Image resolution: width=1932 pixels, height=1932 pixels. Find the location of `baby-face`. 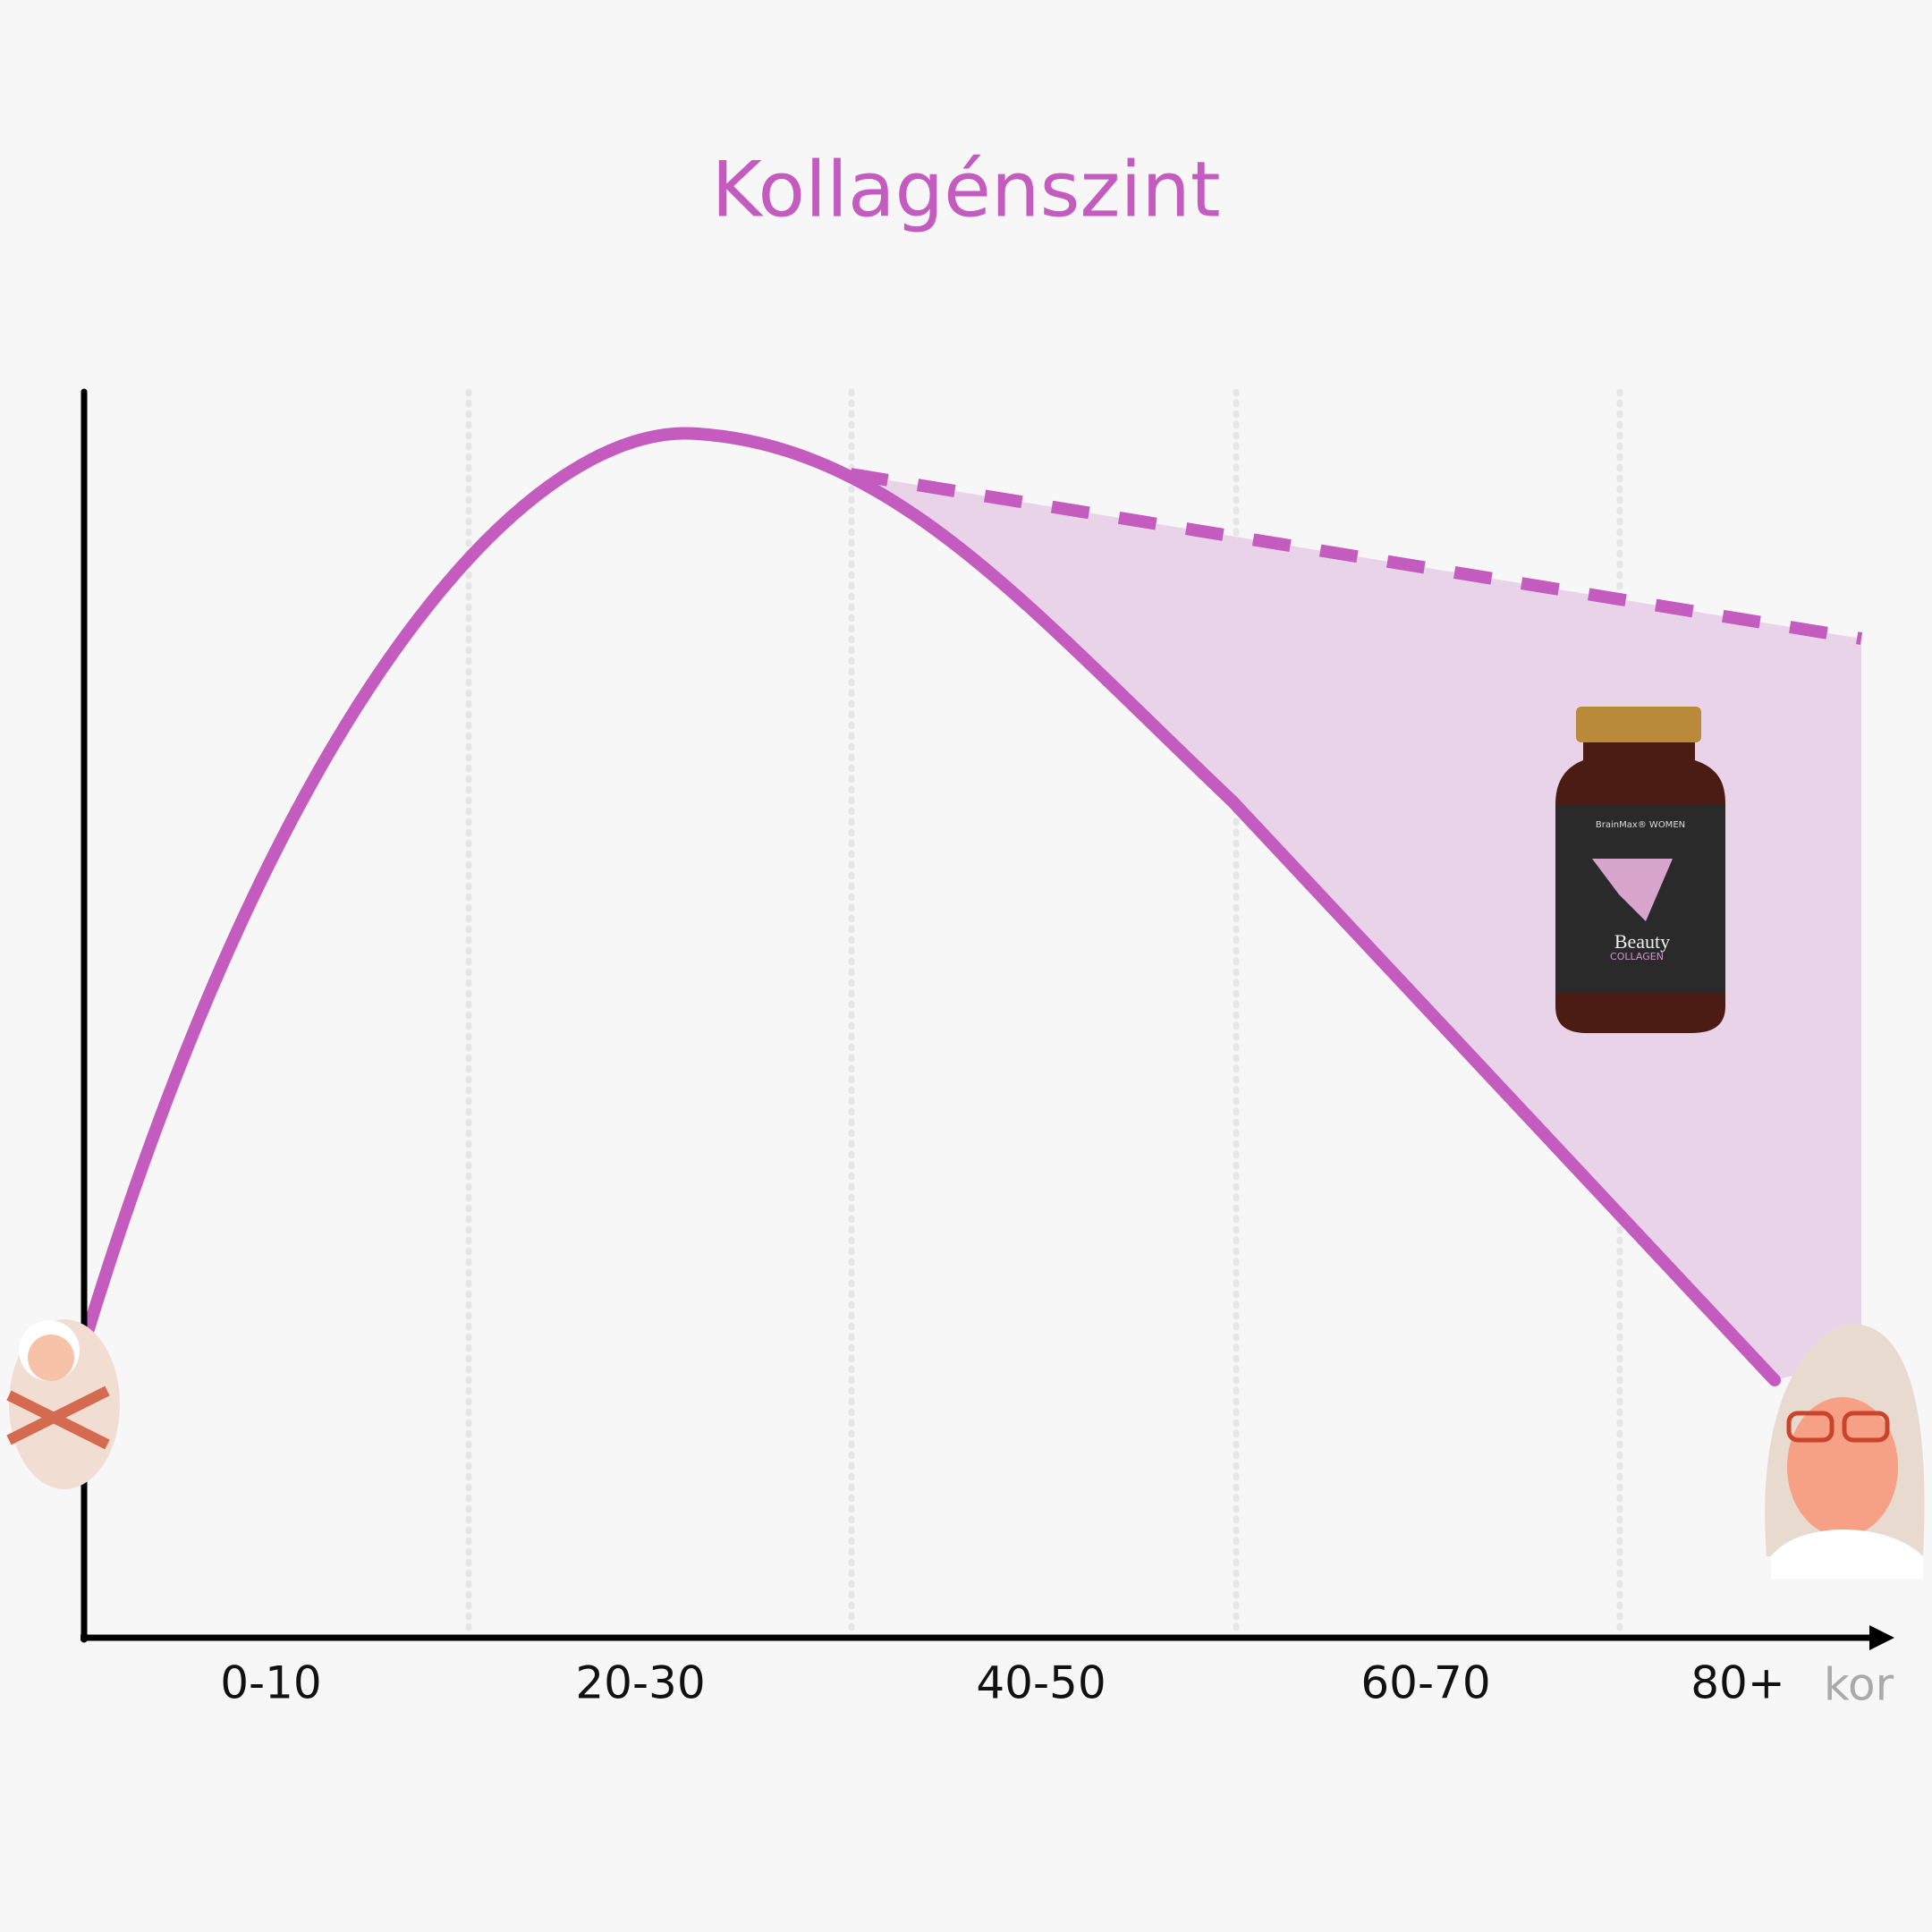

baby-face is located at coordinates (51, 1358).